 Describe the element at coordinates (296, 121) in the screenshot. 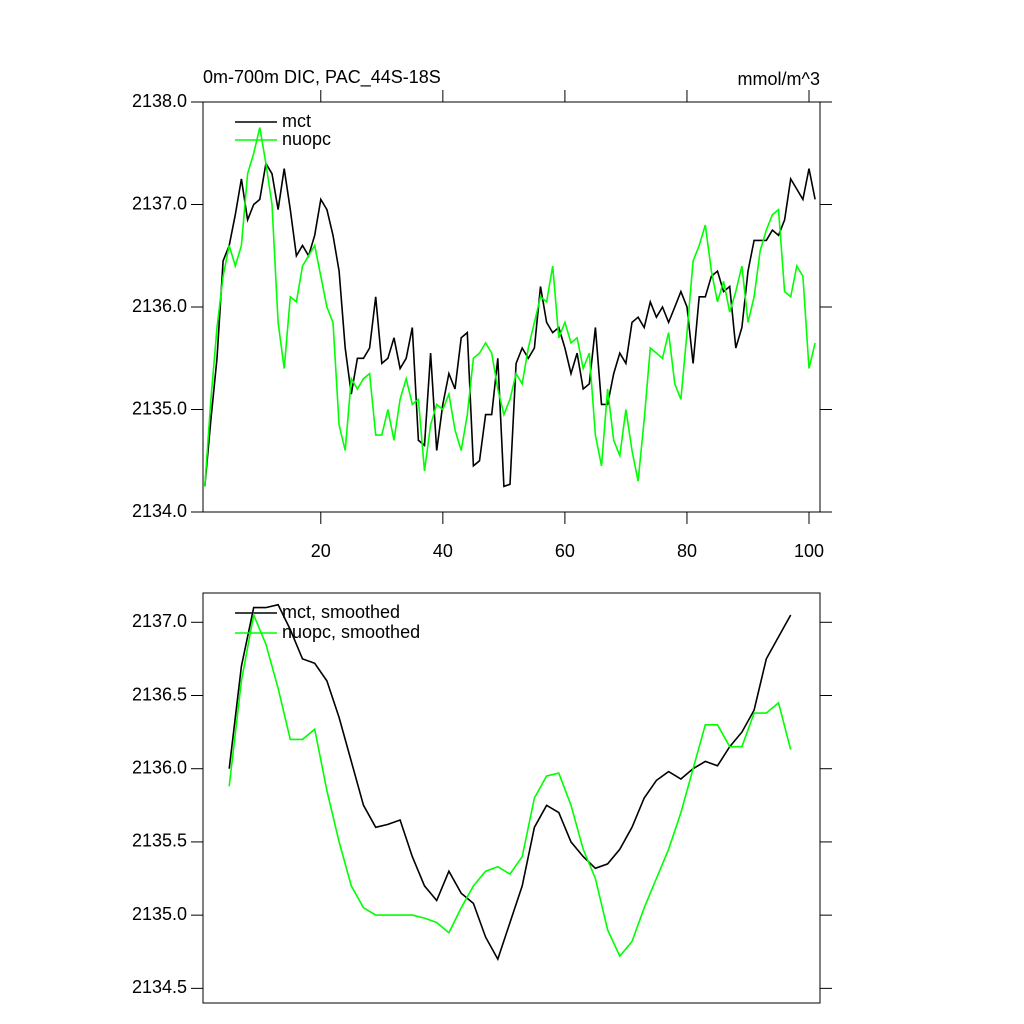

I see `legend-label: mct` at that location.